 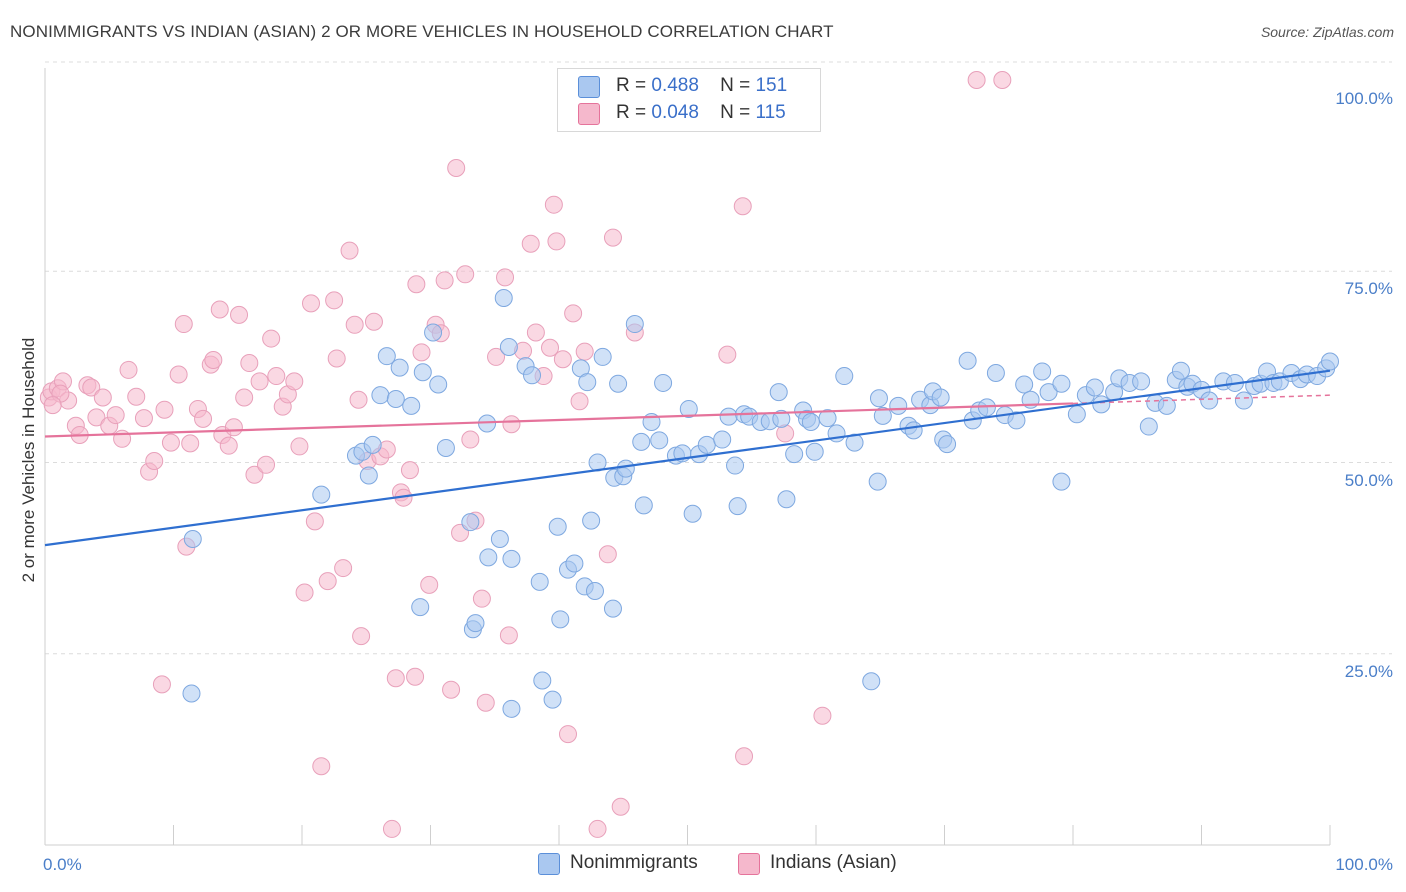 I want to click on y-axis-label: 2 or more Vehicles in Household, so click(x=28, y=460).